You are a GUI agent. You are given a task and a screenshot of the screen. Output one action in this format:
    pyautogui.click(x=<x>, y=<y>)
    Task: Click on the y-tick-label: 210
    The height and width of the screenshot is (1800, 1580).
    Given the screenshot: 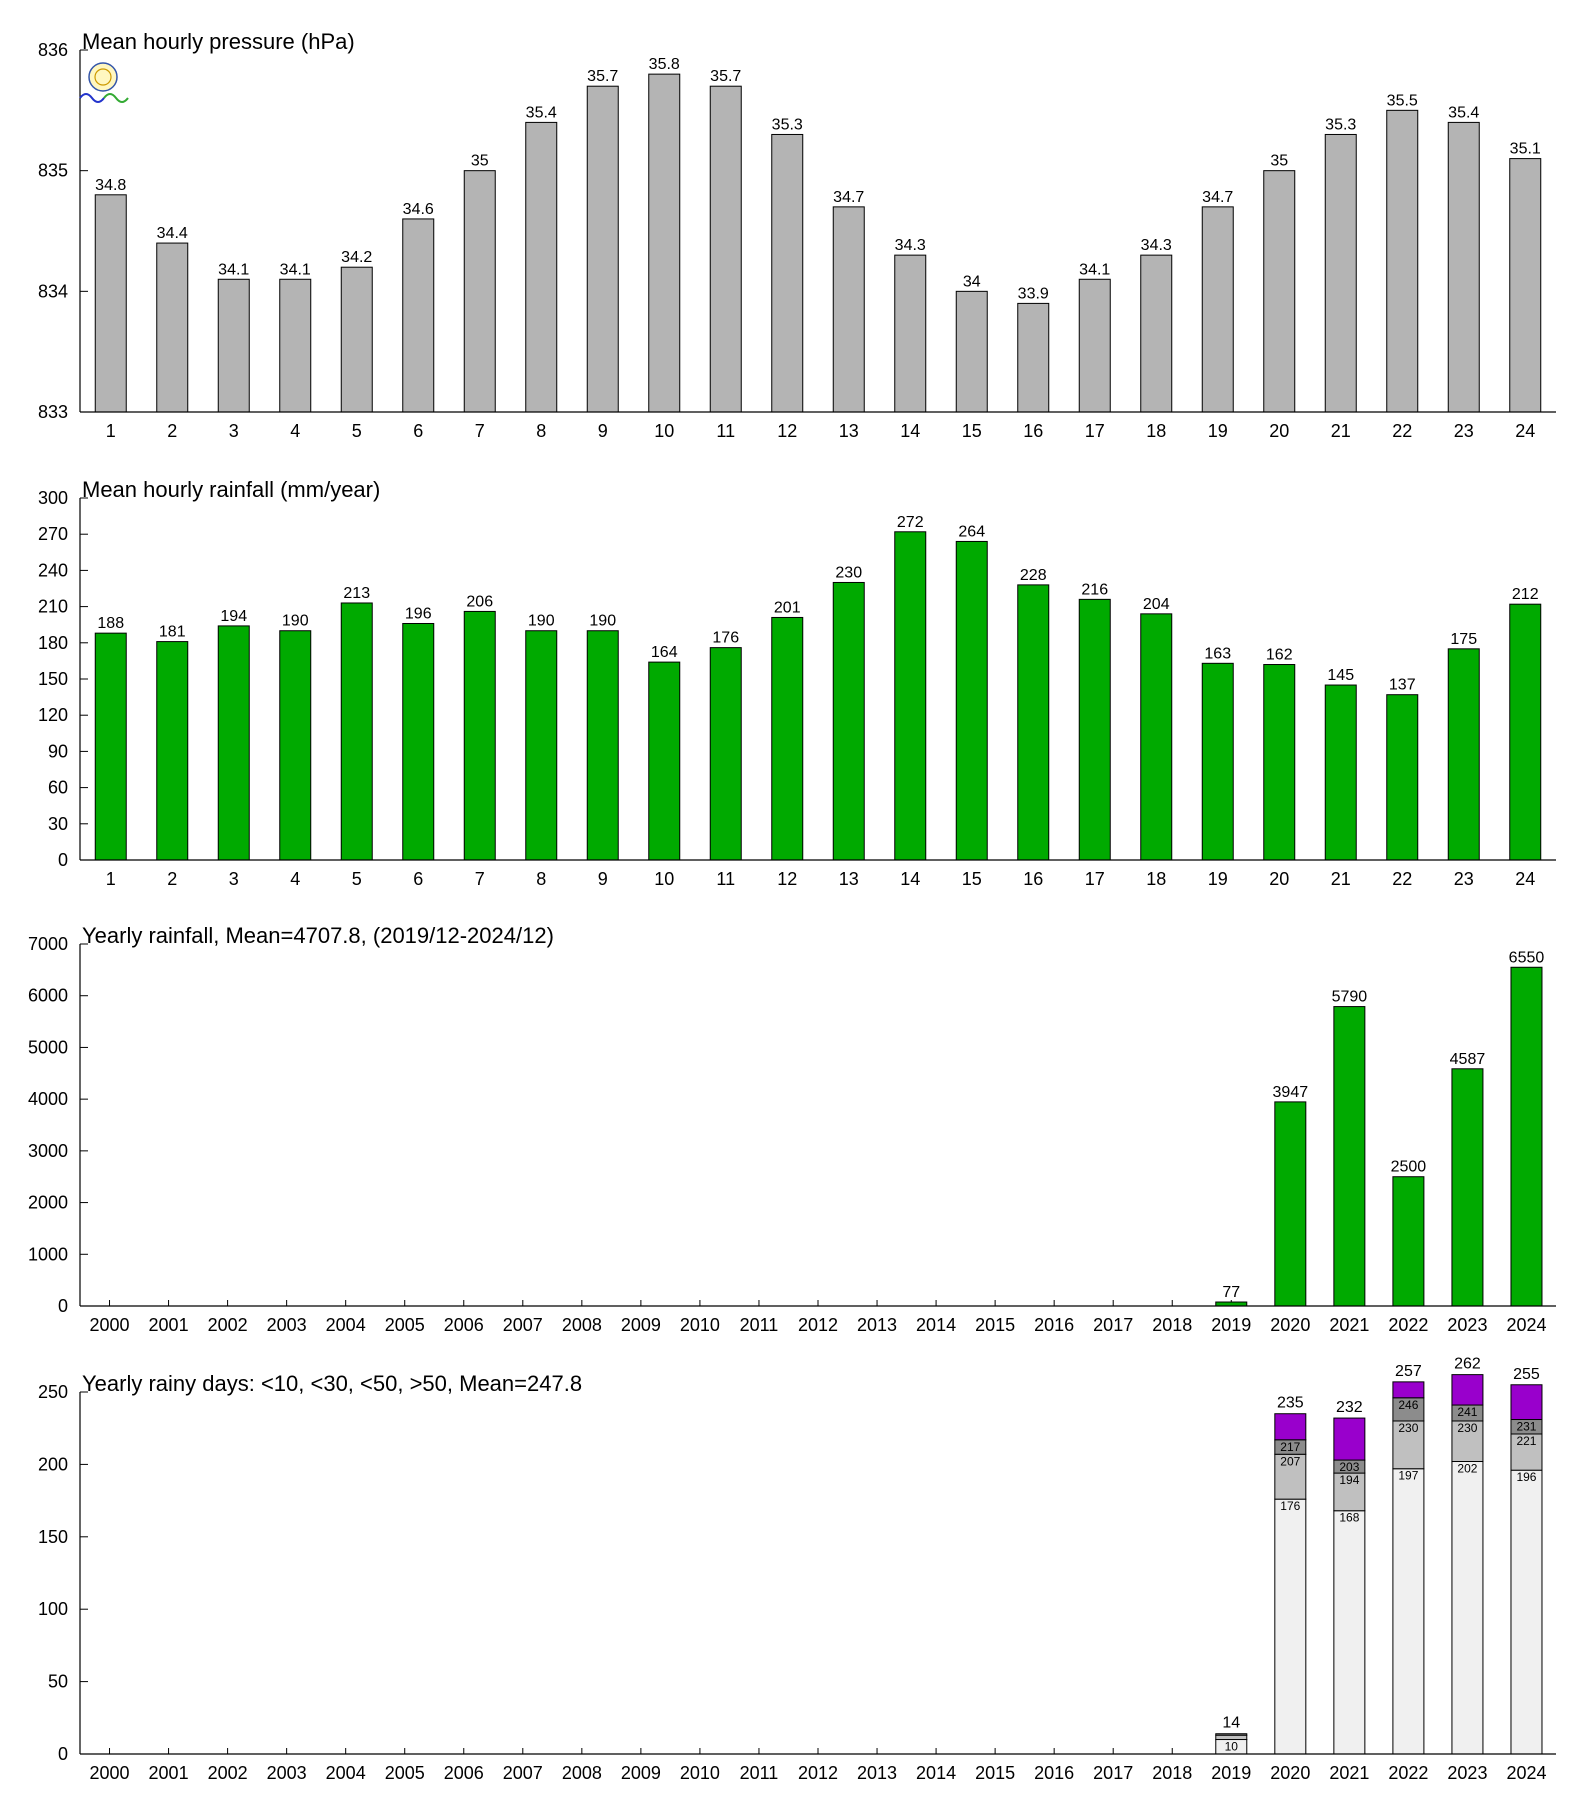 What is the action you would take?
    pyautogui.click(x=53, y=607)
    